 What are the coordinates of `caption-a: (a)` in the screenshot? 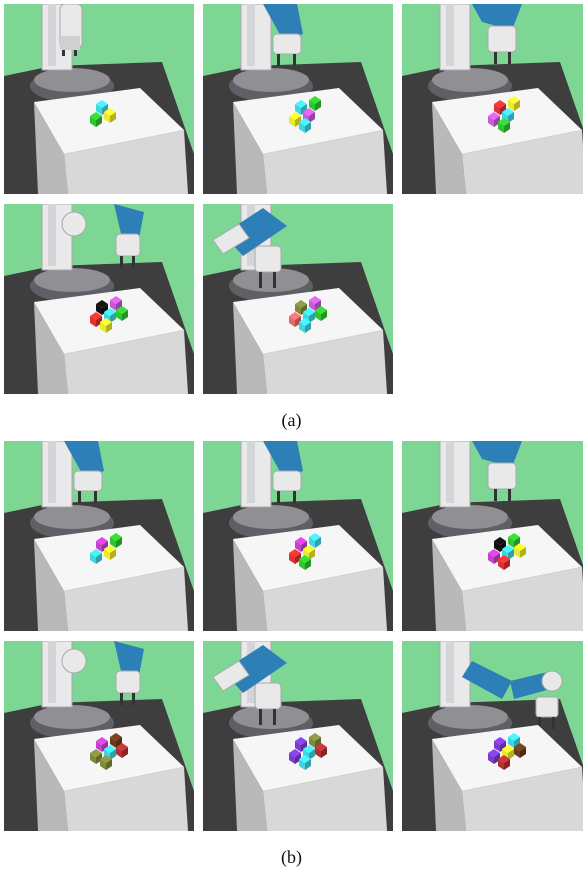 It's located at (291, 420).